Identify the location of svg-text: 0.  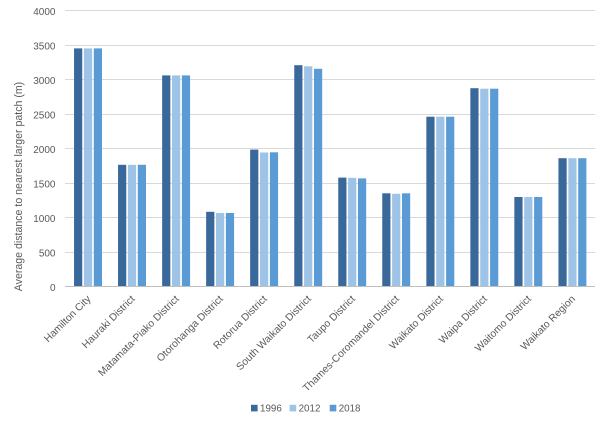
(53, 288).